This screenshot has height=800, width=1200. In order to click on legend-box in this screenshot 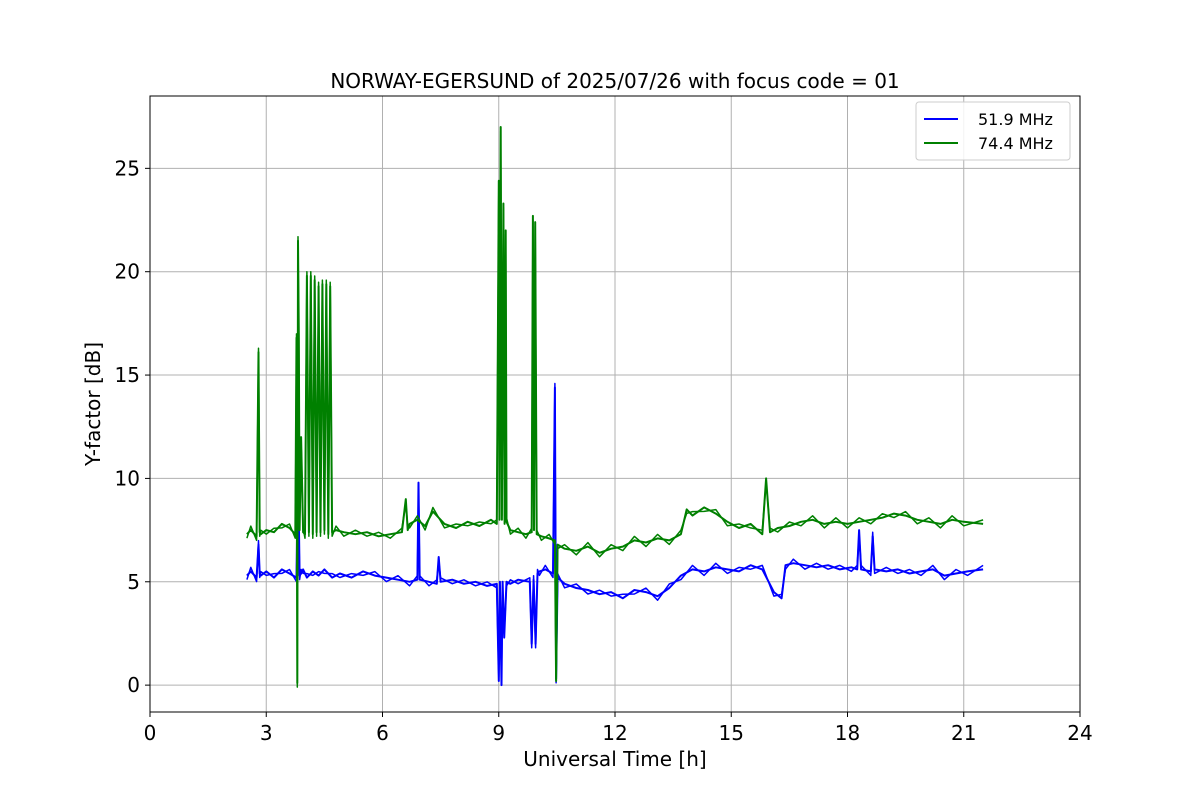, I will do `click(993, 131)`.